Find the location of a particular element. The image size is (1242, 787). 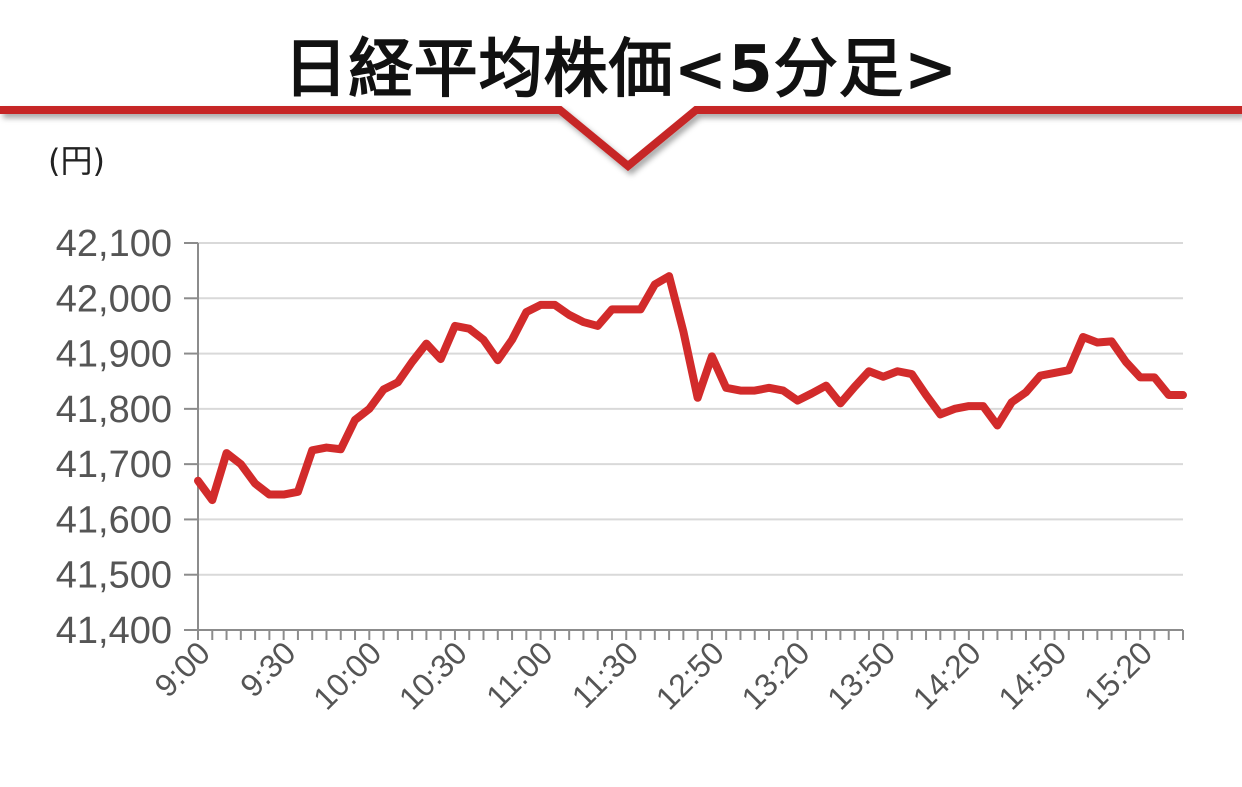

x-tick-label: 13:50 is located at coordinates (861, 675).